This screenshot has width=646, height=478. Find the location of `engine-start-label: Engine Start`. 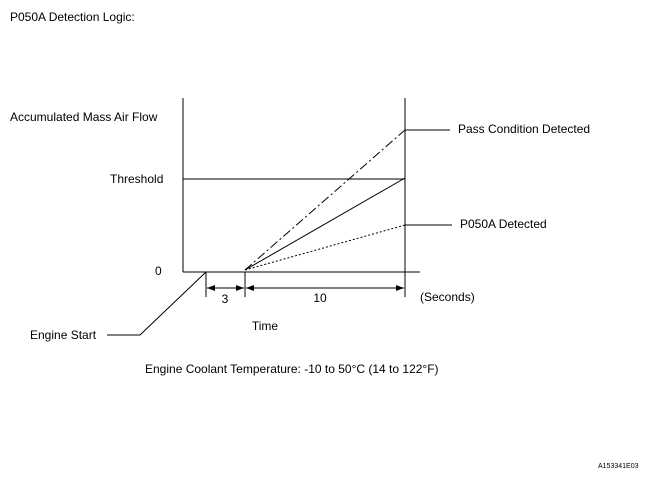

engine-start-label: Engine Start is located at coordinates (63, 335).